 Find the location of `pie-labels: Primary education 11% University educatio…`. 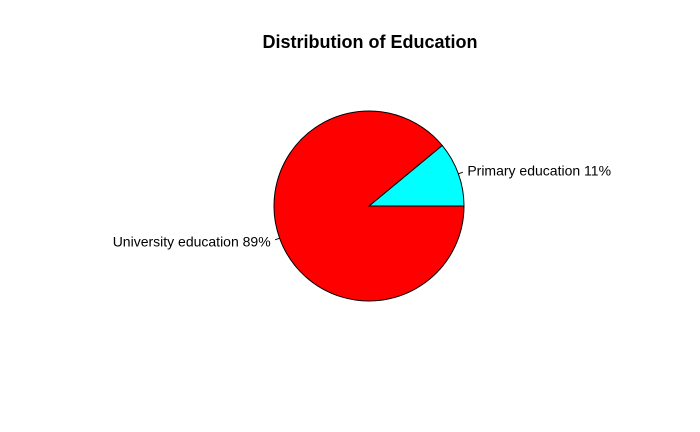

pie-labels: Primary education 11% University educatio… is located at coordinates (362, 206).